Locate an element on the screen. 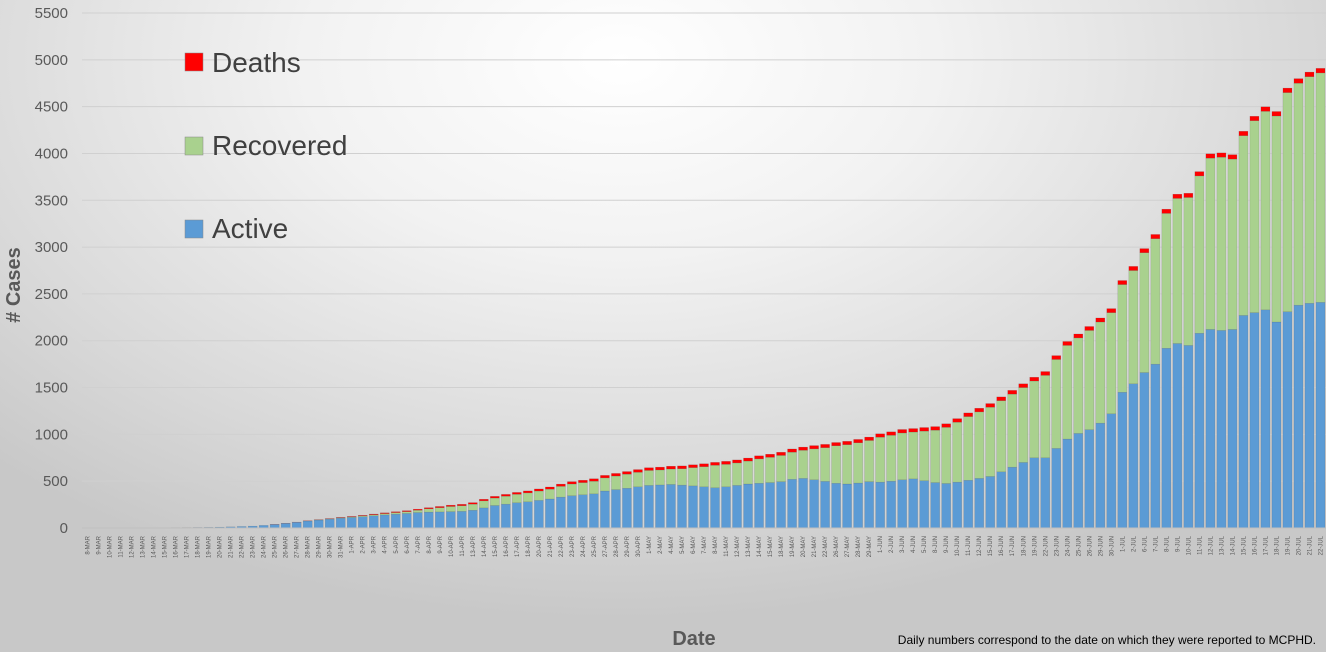  x-tick-label: 27-APR is located at coordinates (606, 546).